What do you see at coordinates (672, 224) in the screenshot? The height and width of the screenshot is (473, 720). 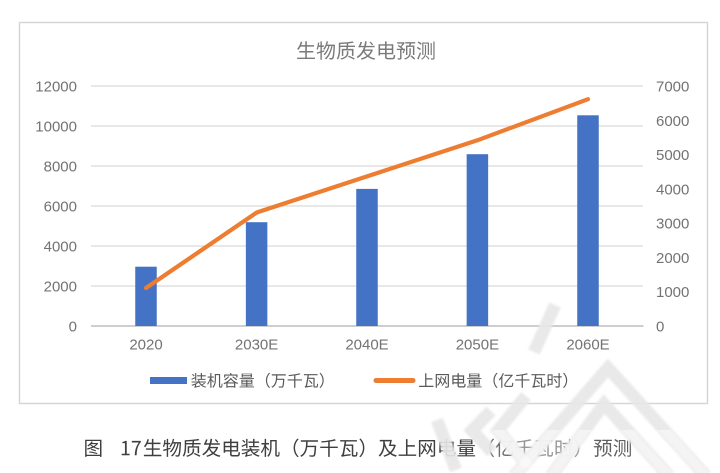 I see `svg-text: 3000` at bounding box center [672, 224].